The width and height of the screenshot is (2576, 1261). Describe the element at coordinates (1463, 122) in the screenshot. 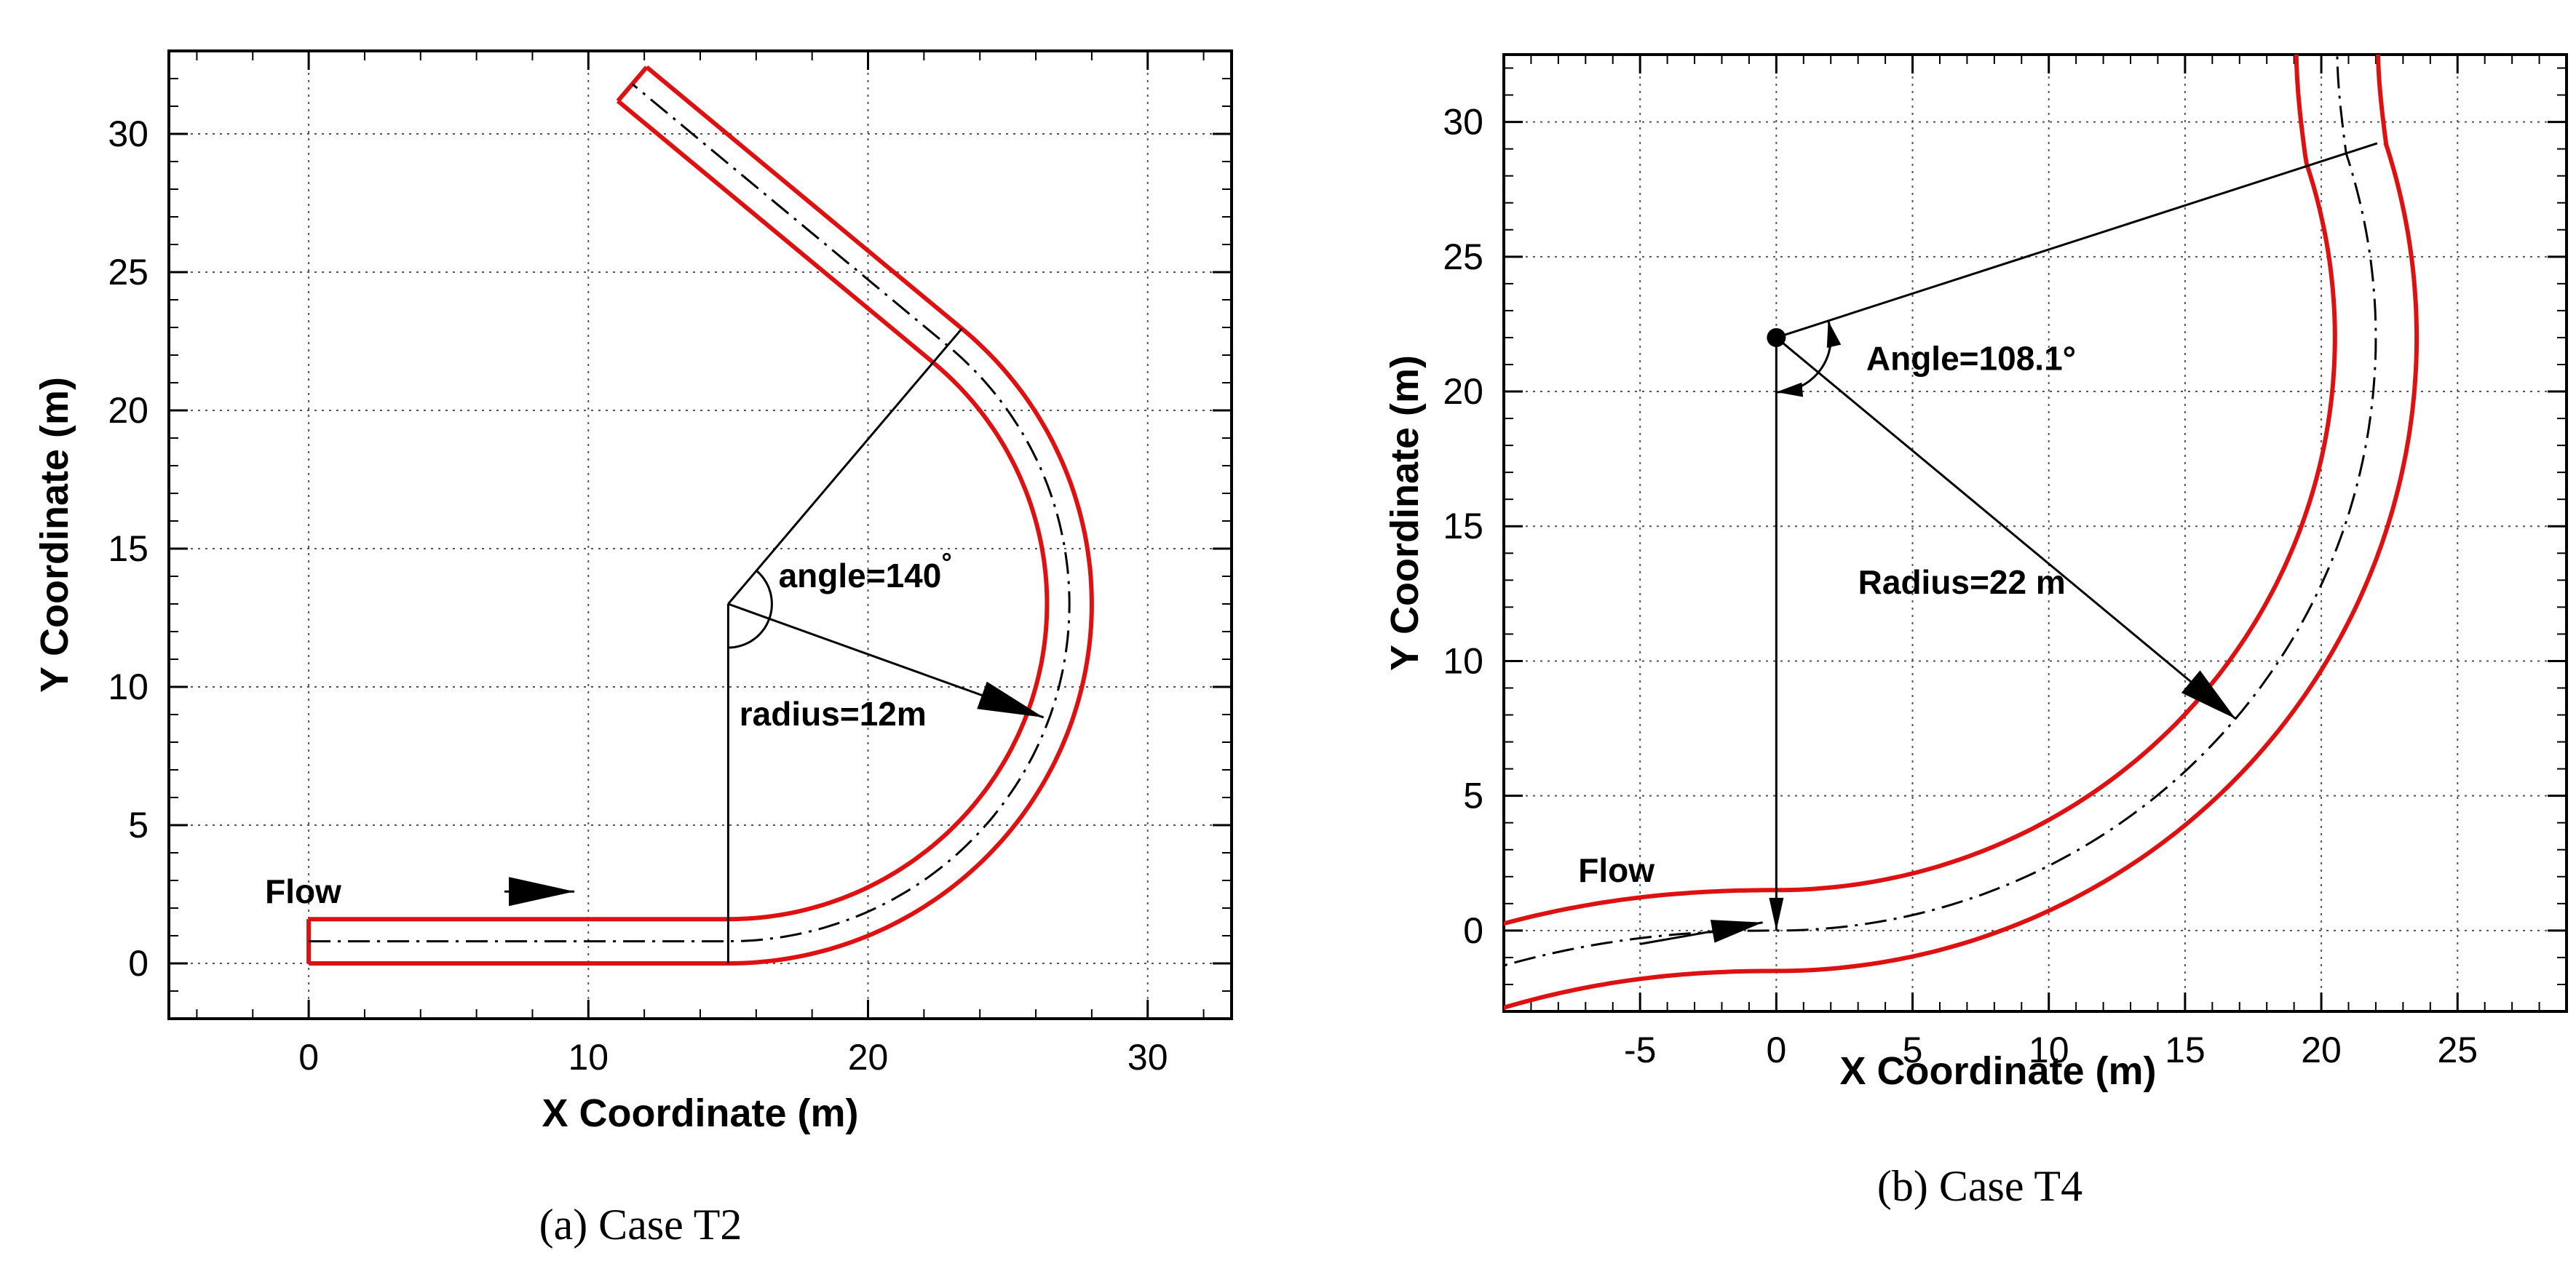

I see `panel-b-ytick-label-30: 30` at that location.